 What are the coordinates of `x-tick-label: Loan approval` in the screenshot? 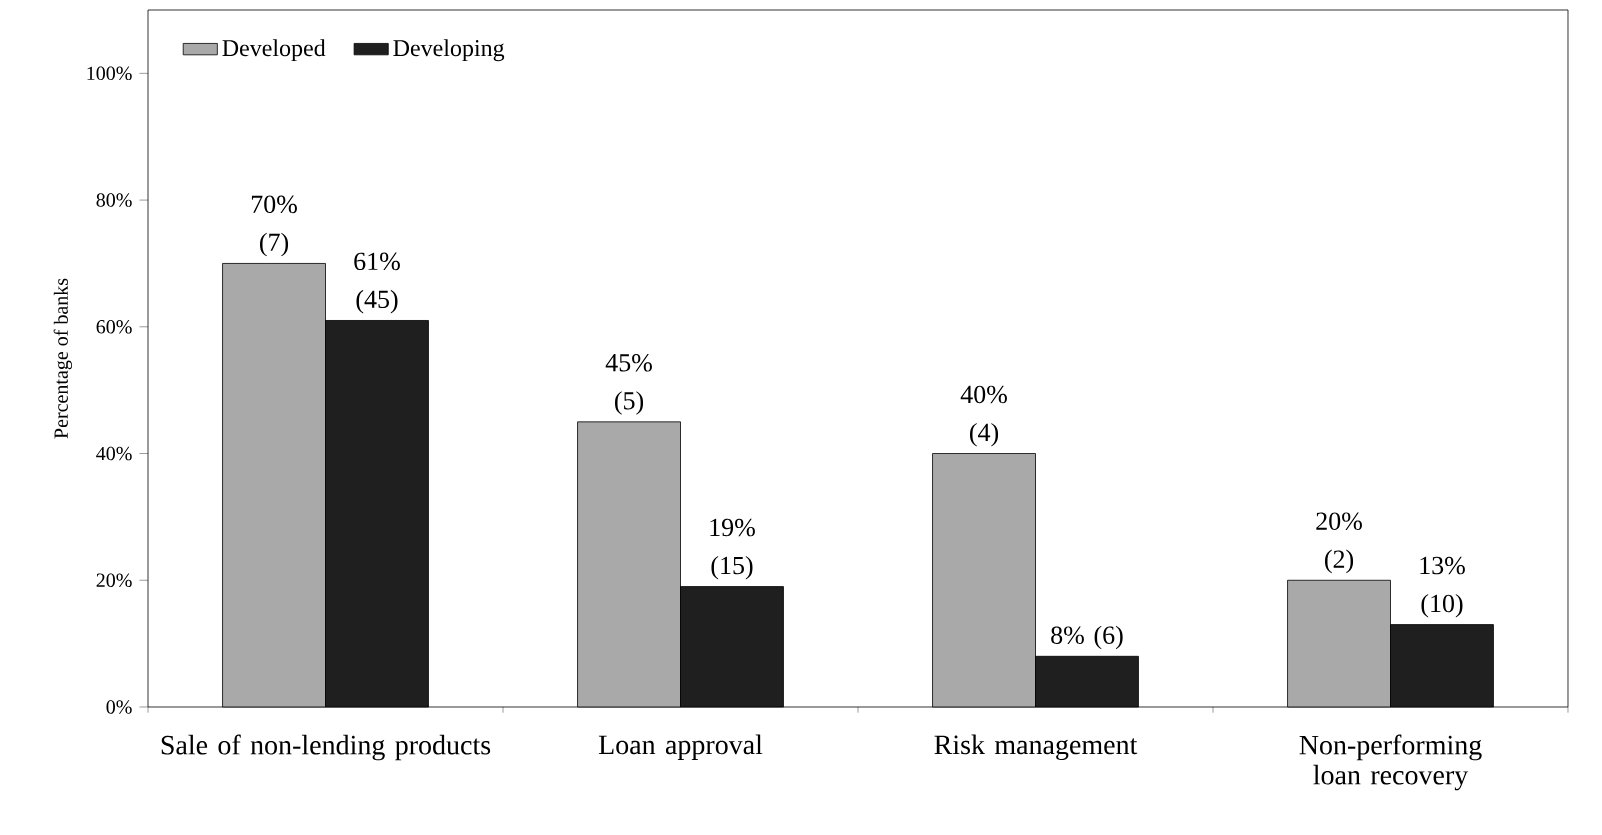 It's located at (680, 747).